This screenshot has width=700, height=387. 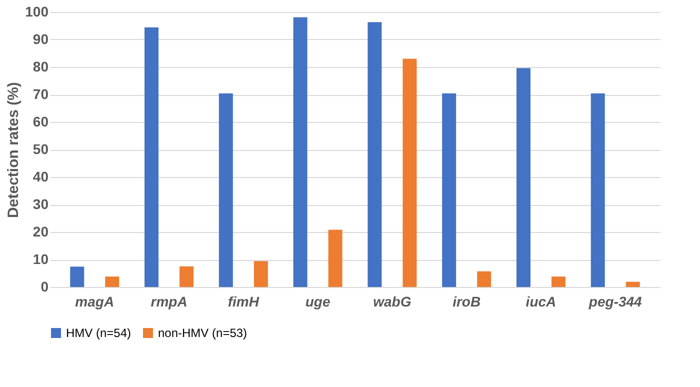 I want to click on y-axis-title: Detection rates (%), so click(x=13, y=150).